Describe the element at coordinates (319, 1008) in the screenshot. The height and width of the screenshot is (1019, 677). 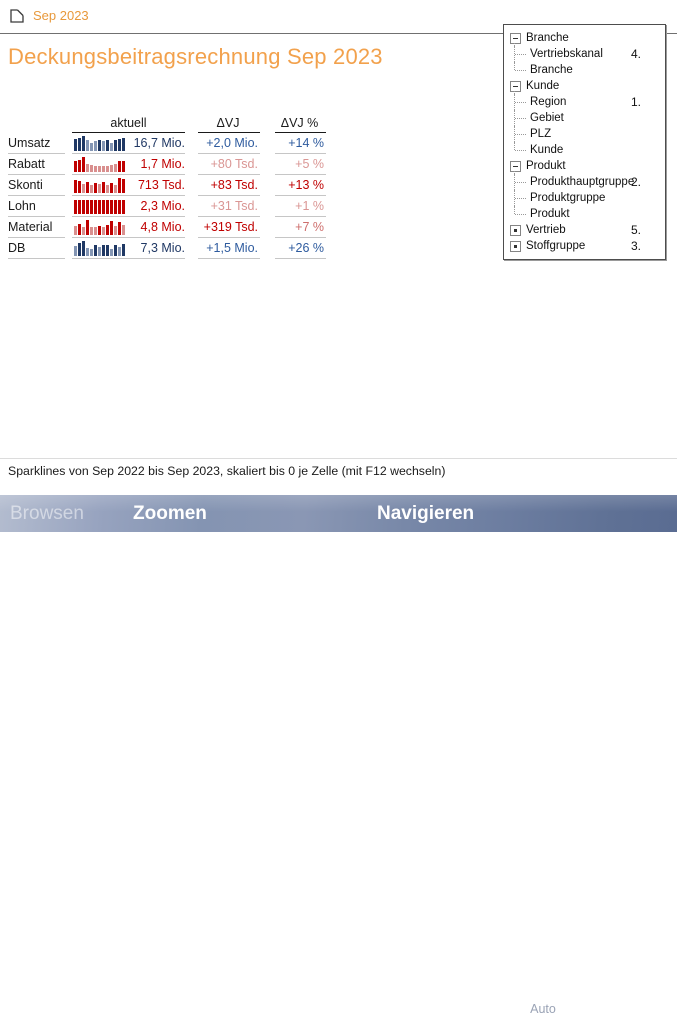
I see `zoom-in-large-button: +` at that location.